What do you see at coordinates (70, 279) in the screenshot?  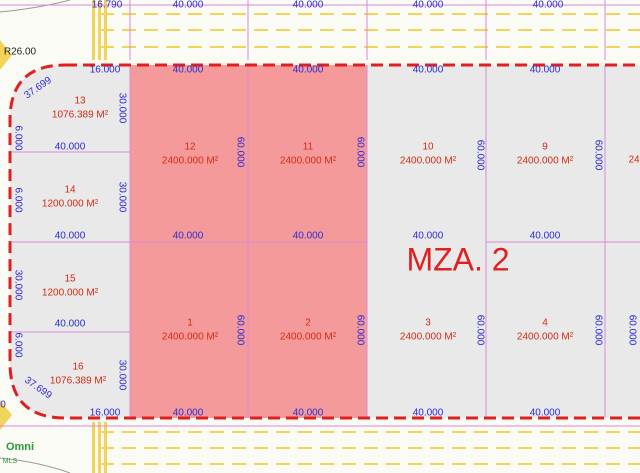 I see `lot-number: 15` at bounding box center [70, 279].